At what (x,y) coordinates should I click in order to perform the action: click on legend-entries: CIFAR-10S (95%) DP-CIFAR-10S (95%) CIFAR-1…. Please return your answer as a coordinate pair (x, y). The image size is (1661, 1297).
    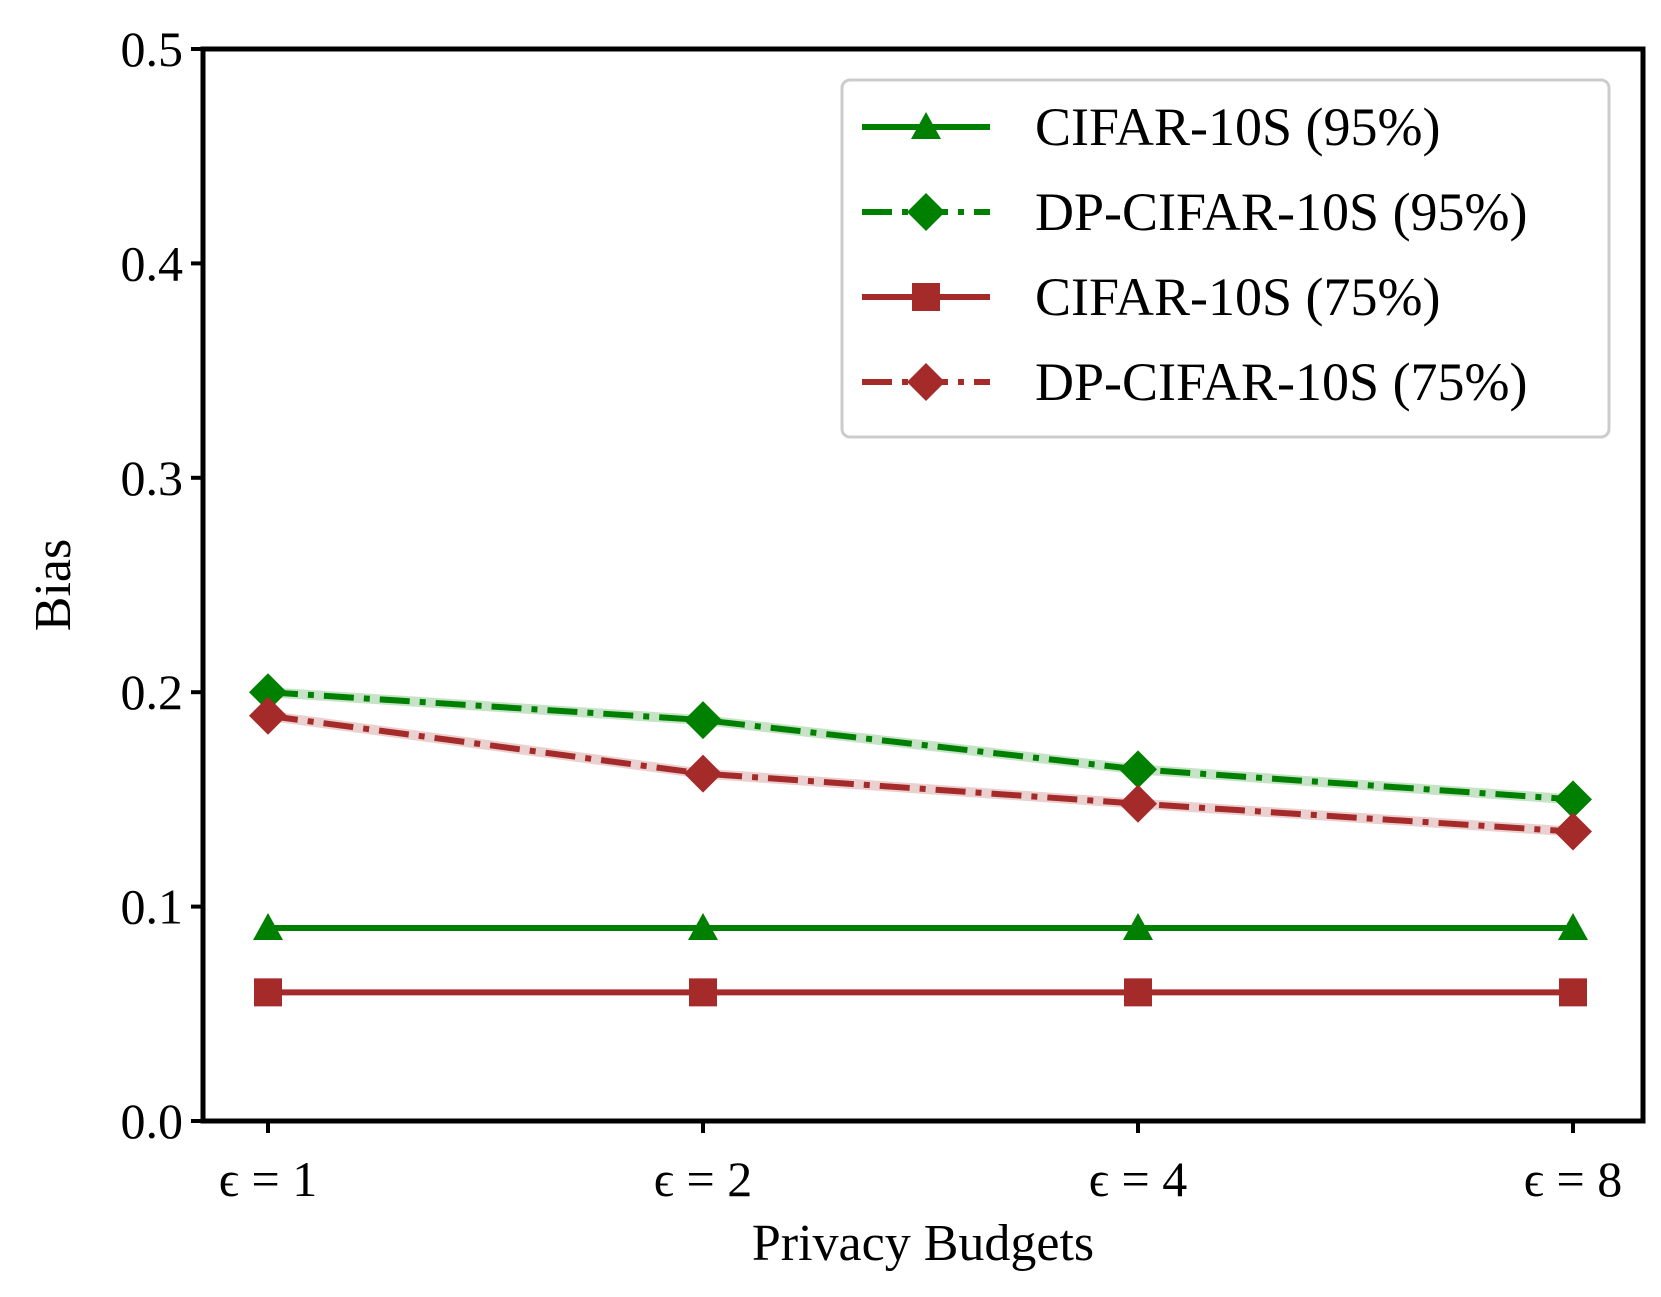
    Looking at the image, I should click on (1195, 254).